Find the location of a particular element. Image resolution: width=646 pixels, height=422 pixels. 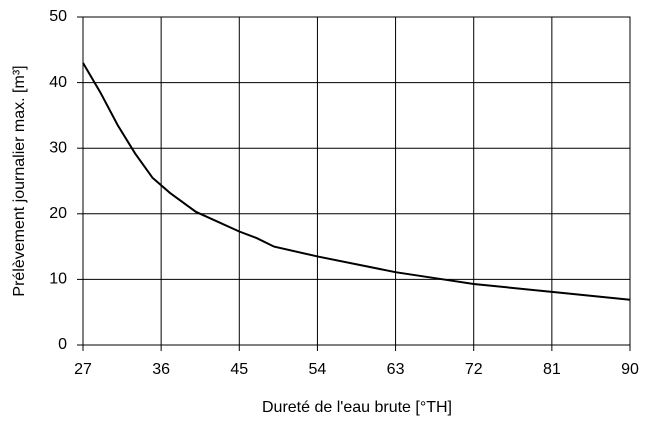

x-tick-label: 63 is located at coordinates (396, 369).